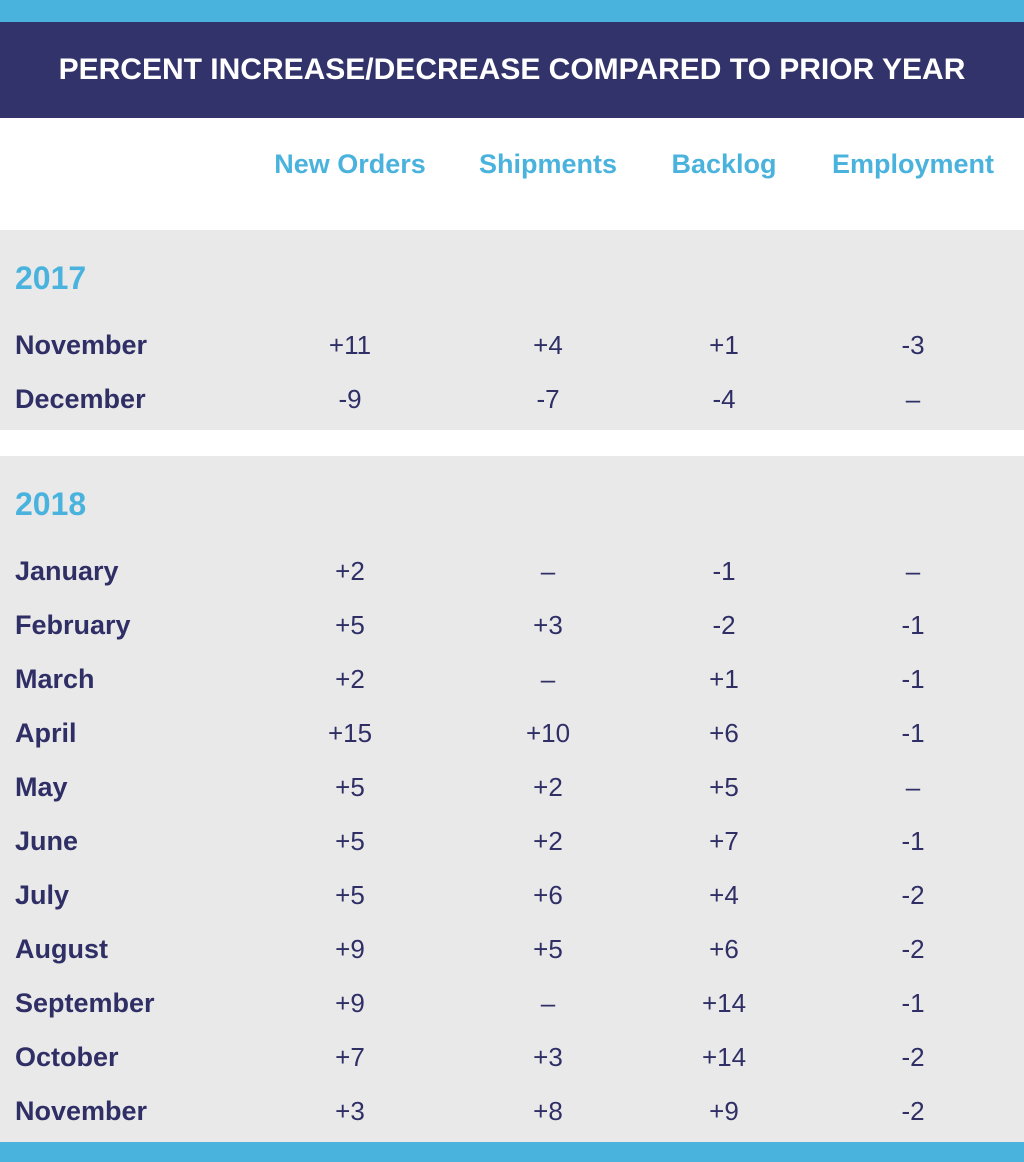 The width and height of the screenshot is (1024, 1162). I want to click on cell-value: -7, so click(548, 399).